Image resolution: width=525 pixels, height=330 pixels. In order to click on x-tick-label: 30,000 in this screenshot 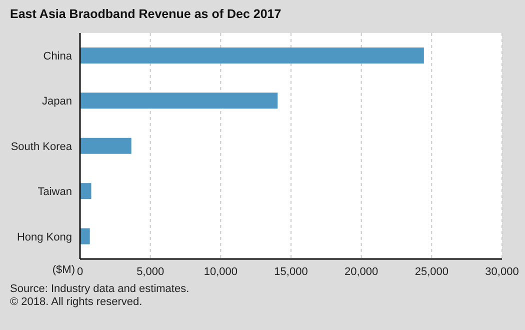, I will do `click(502, 272)`.